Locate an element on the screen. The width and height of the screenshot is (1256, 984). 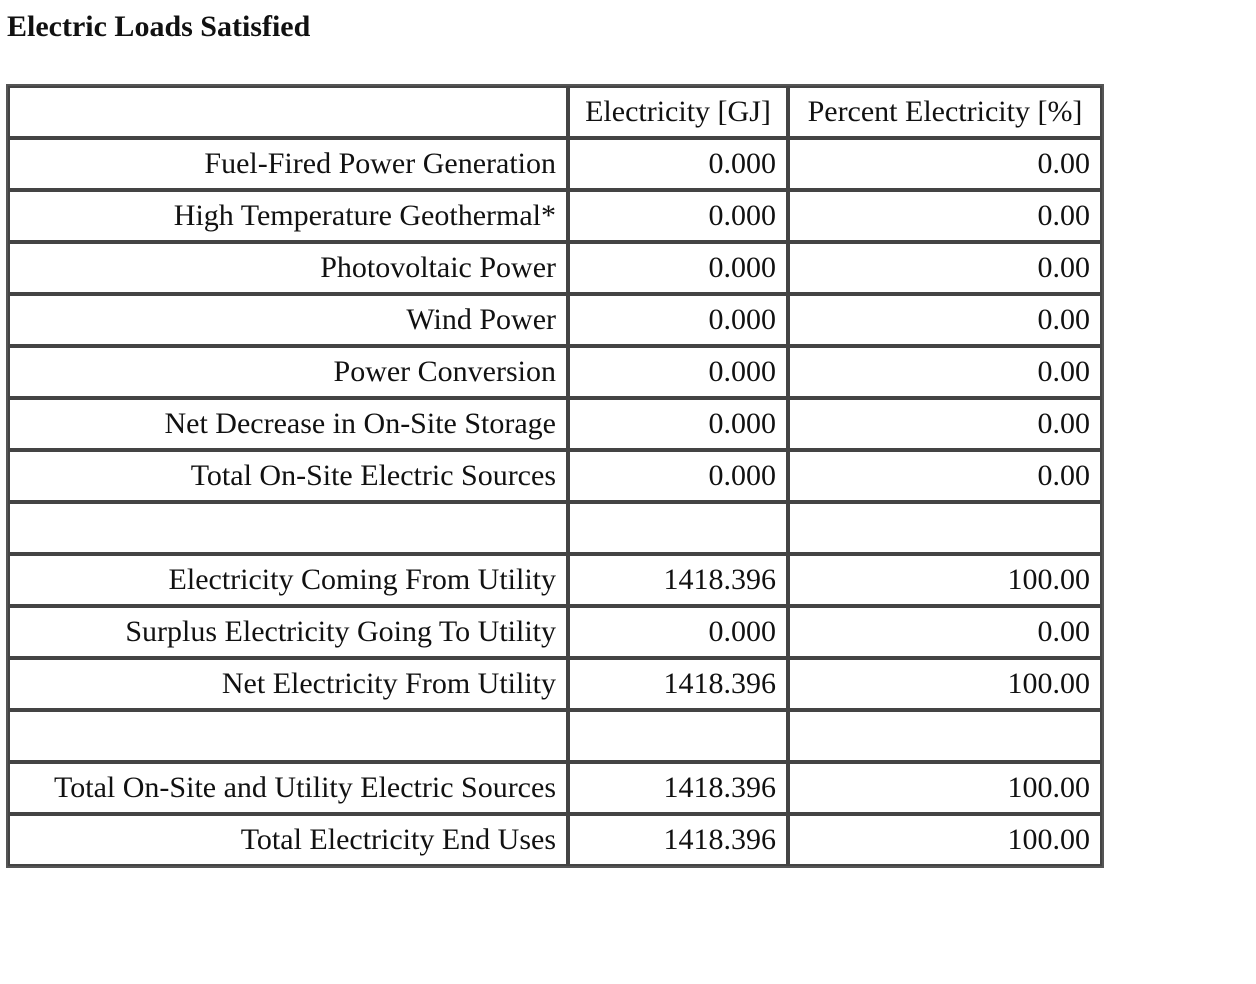
row-label: Wind Power is located at coordinates (288, 320).